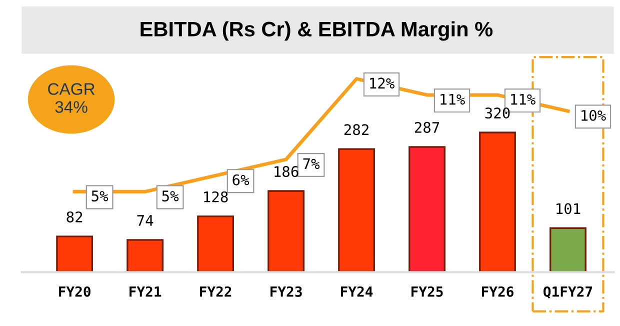  I want to click on data-label: 10%, so click(594, 115).